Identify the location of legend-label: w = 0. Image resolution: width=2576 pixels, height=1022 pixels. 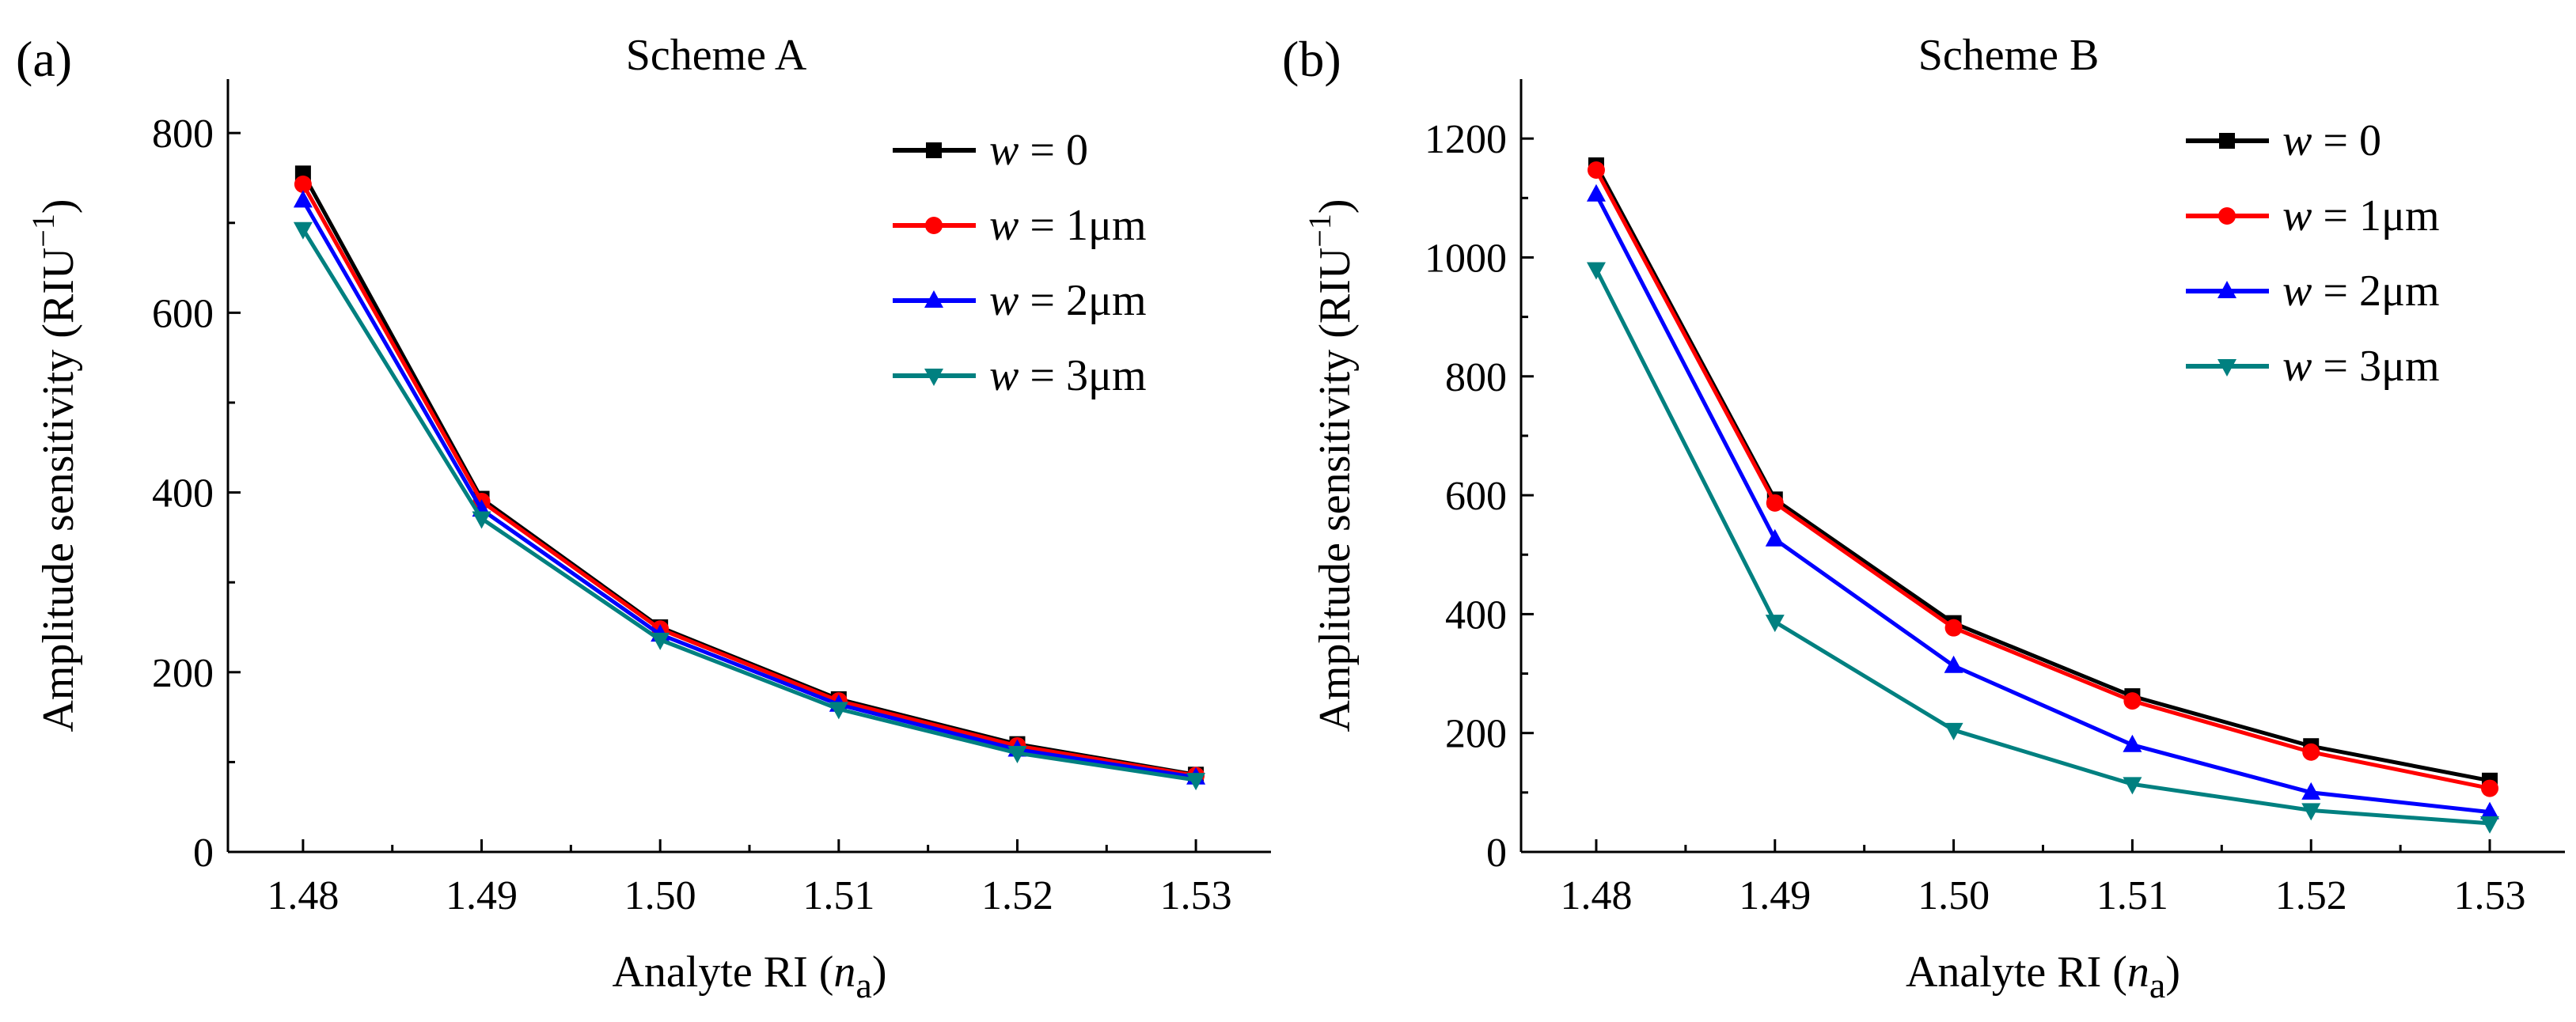
(2331, 140).